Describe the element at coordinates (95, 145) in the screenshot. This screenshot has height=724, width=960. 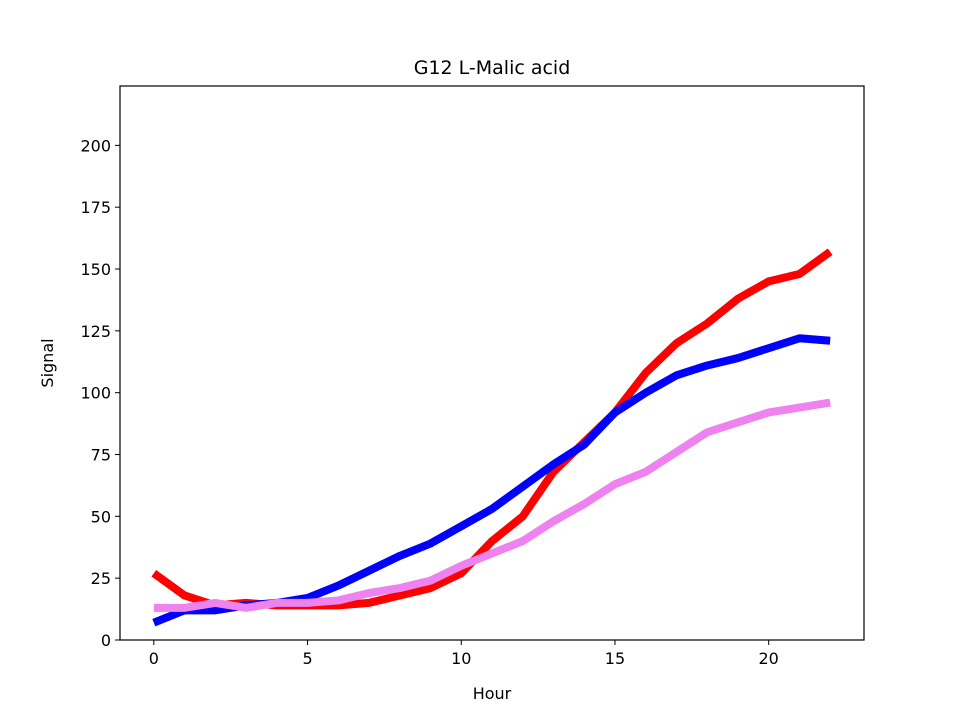
I see `y-tick-label: 200` at that location.